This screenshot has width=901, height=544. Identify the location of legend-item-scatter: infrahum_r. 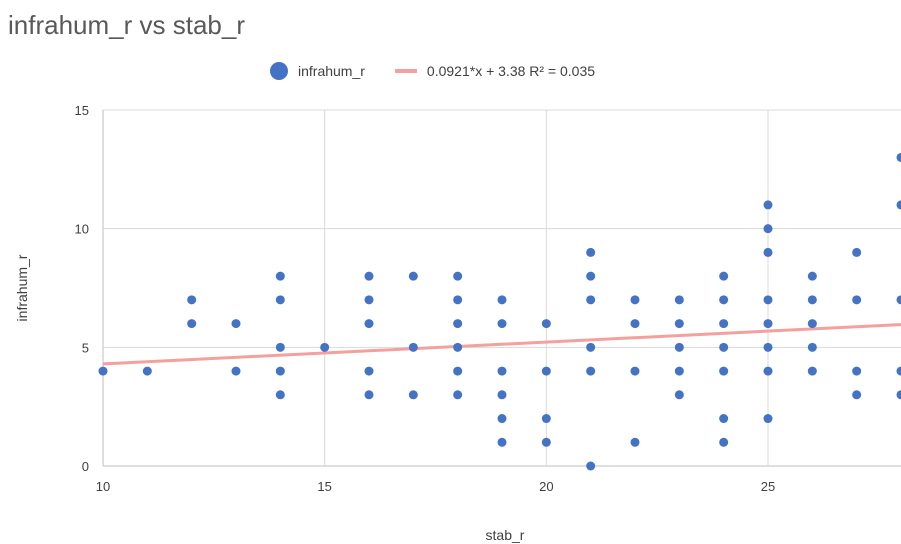
(317, 71).